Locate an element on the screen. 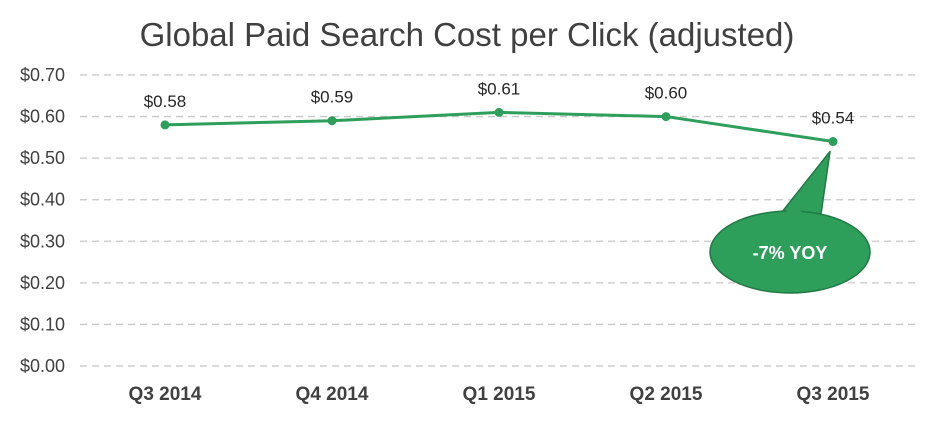  x-axis-ticks: Q3 2014 Q4 2014 Q1 2015 Q2 2015 Q3 2015 is located at coordinates (499, 394).